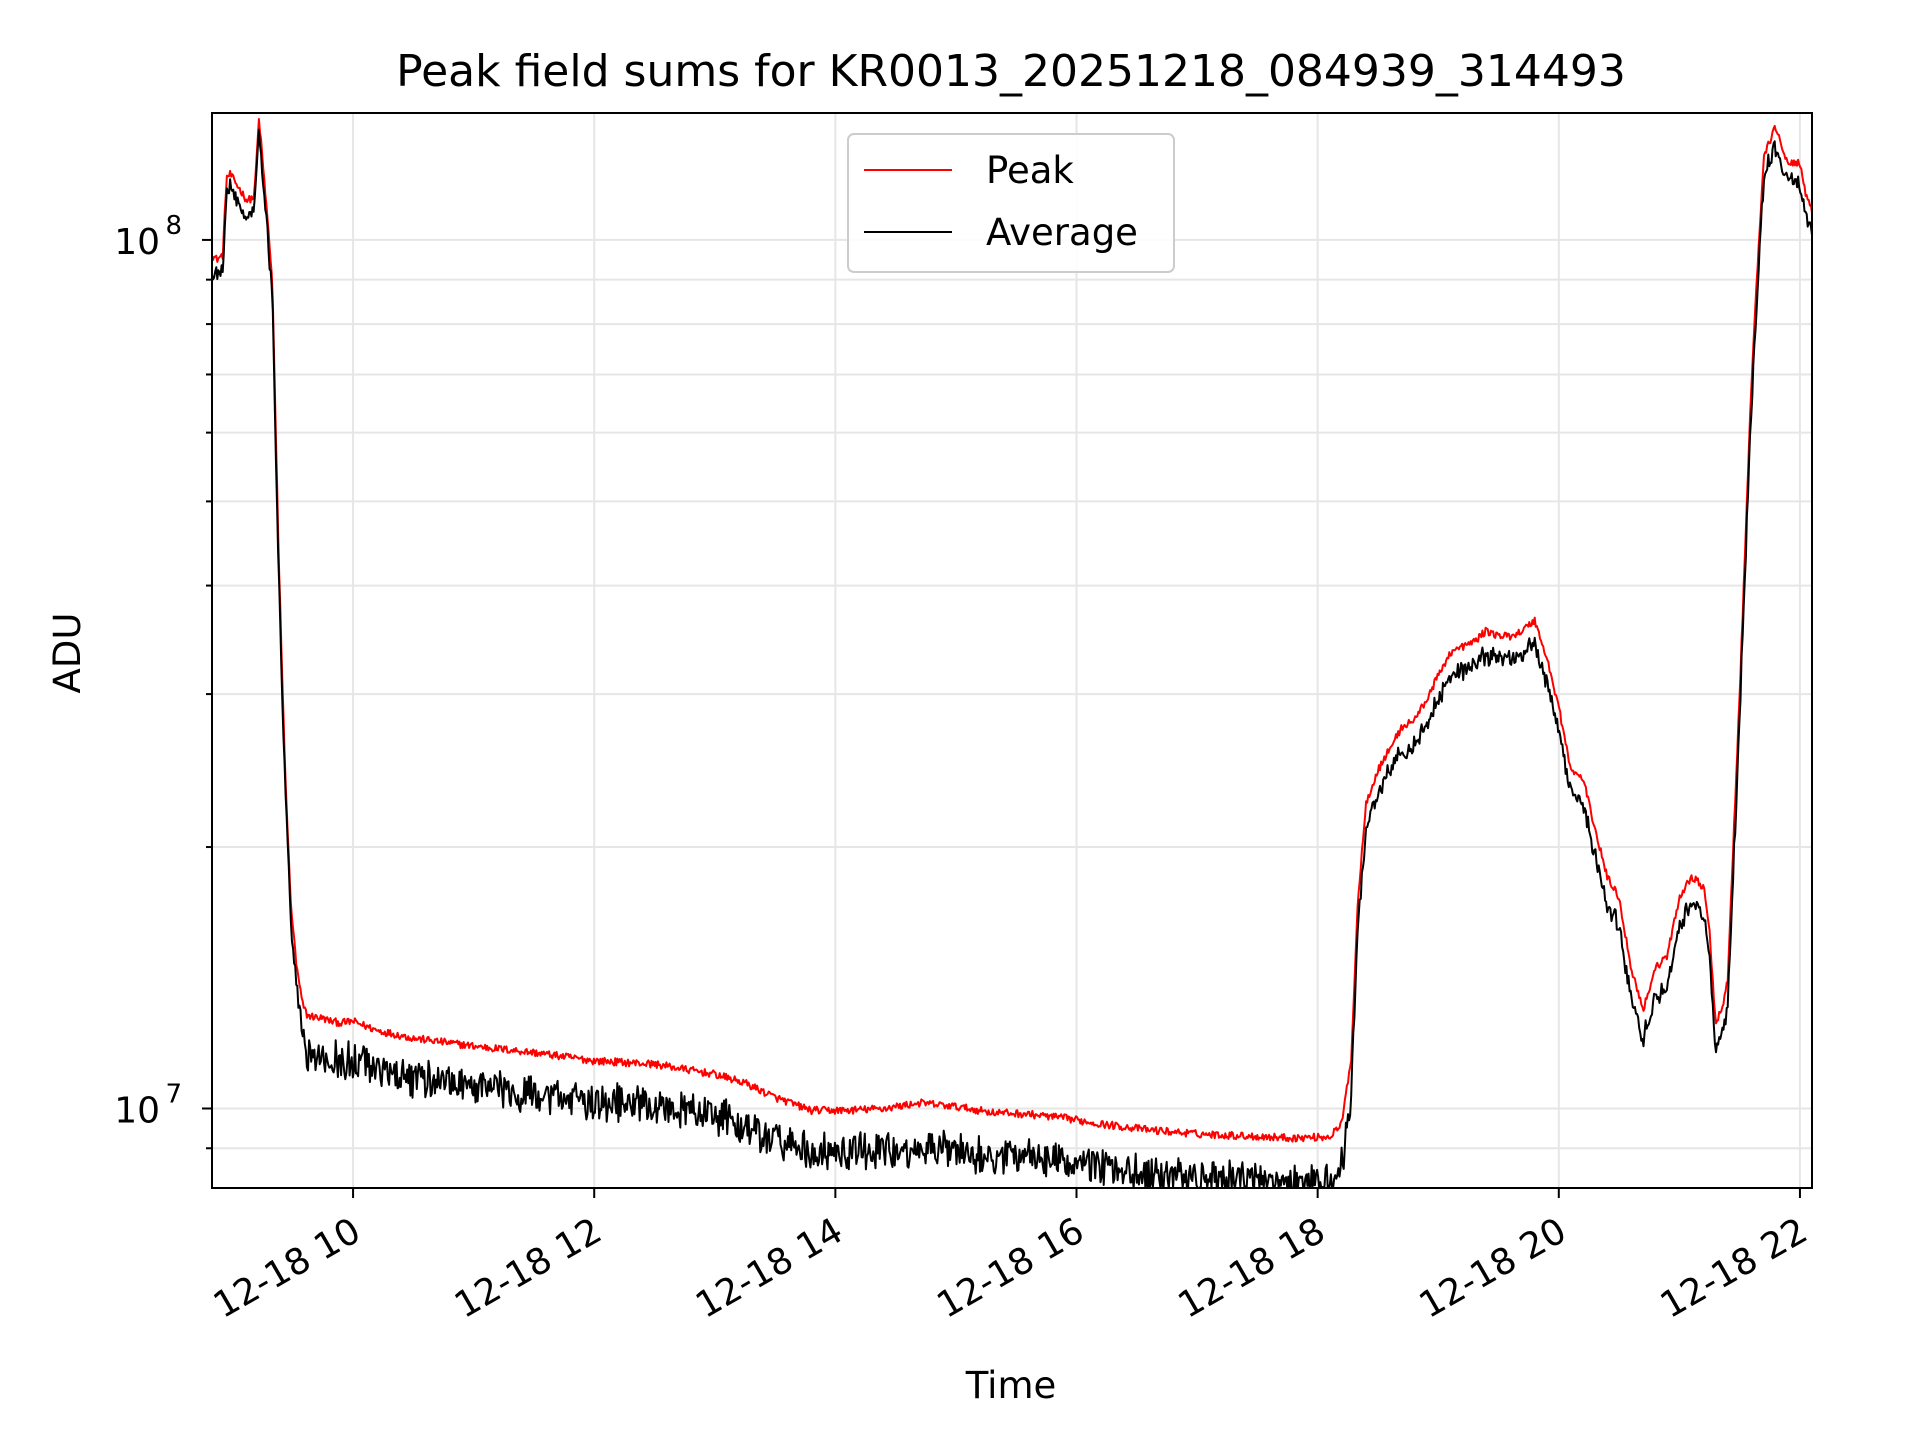 This screenshot has height=1440, width=1920. I want to click on y-tick-label-exponent: 7, so click(173, 1095).